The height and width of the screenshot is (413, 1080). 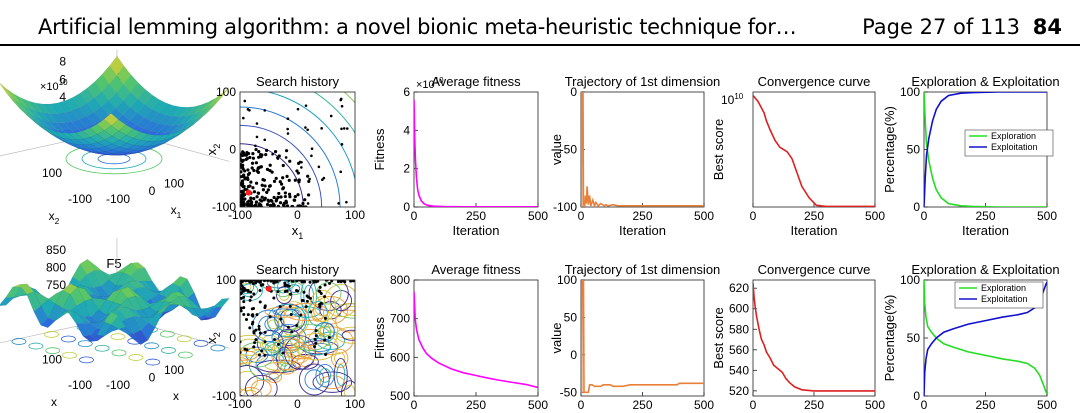 What do you see at coordinates (985, 149) in the screenshot?
I see `series-line` at bounding box center [985, 149].